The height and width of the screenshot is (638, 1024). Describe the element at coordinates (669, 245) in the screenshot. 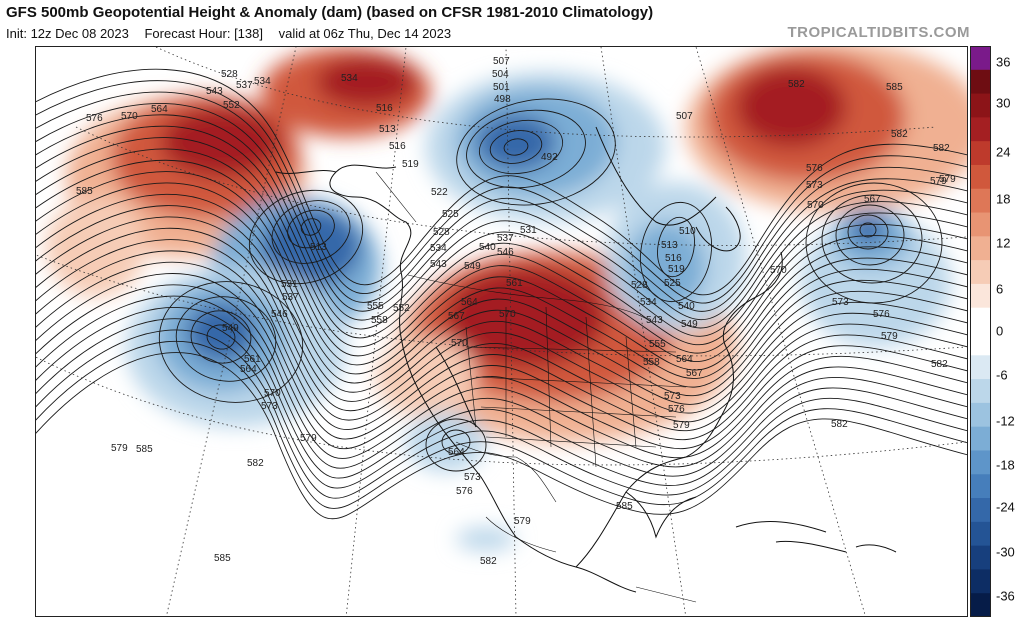

I see `height-contour-label: 513` at that location.